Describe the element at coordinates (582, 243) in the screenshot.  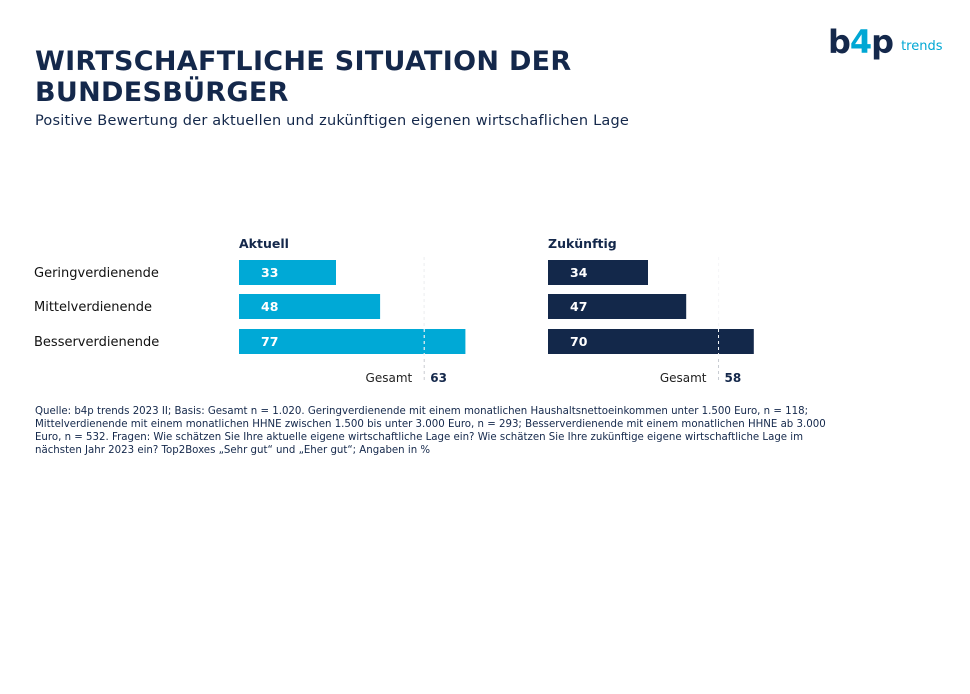
I see `panel-title: Zukünftig` at that location.